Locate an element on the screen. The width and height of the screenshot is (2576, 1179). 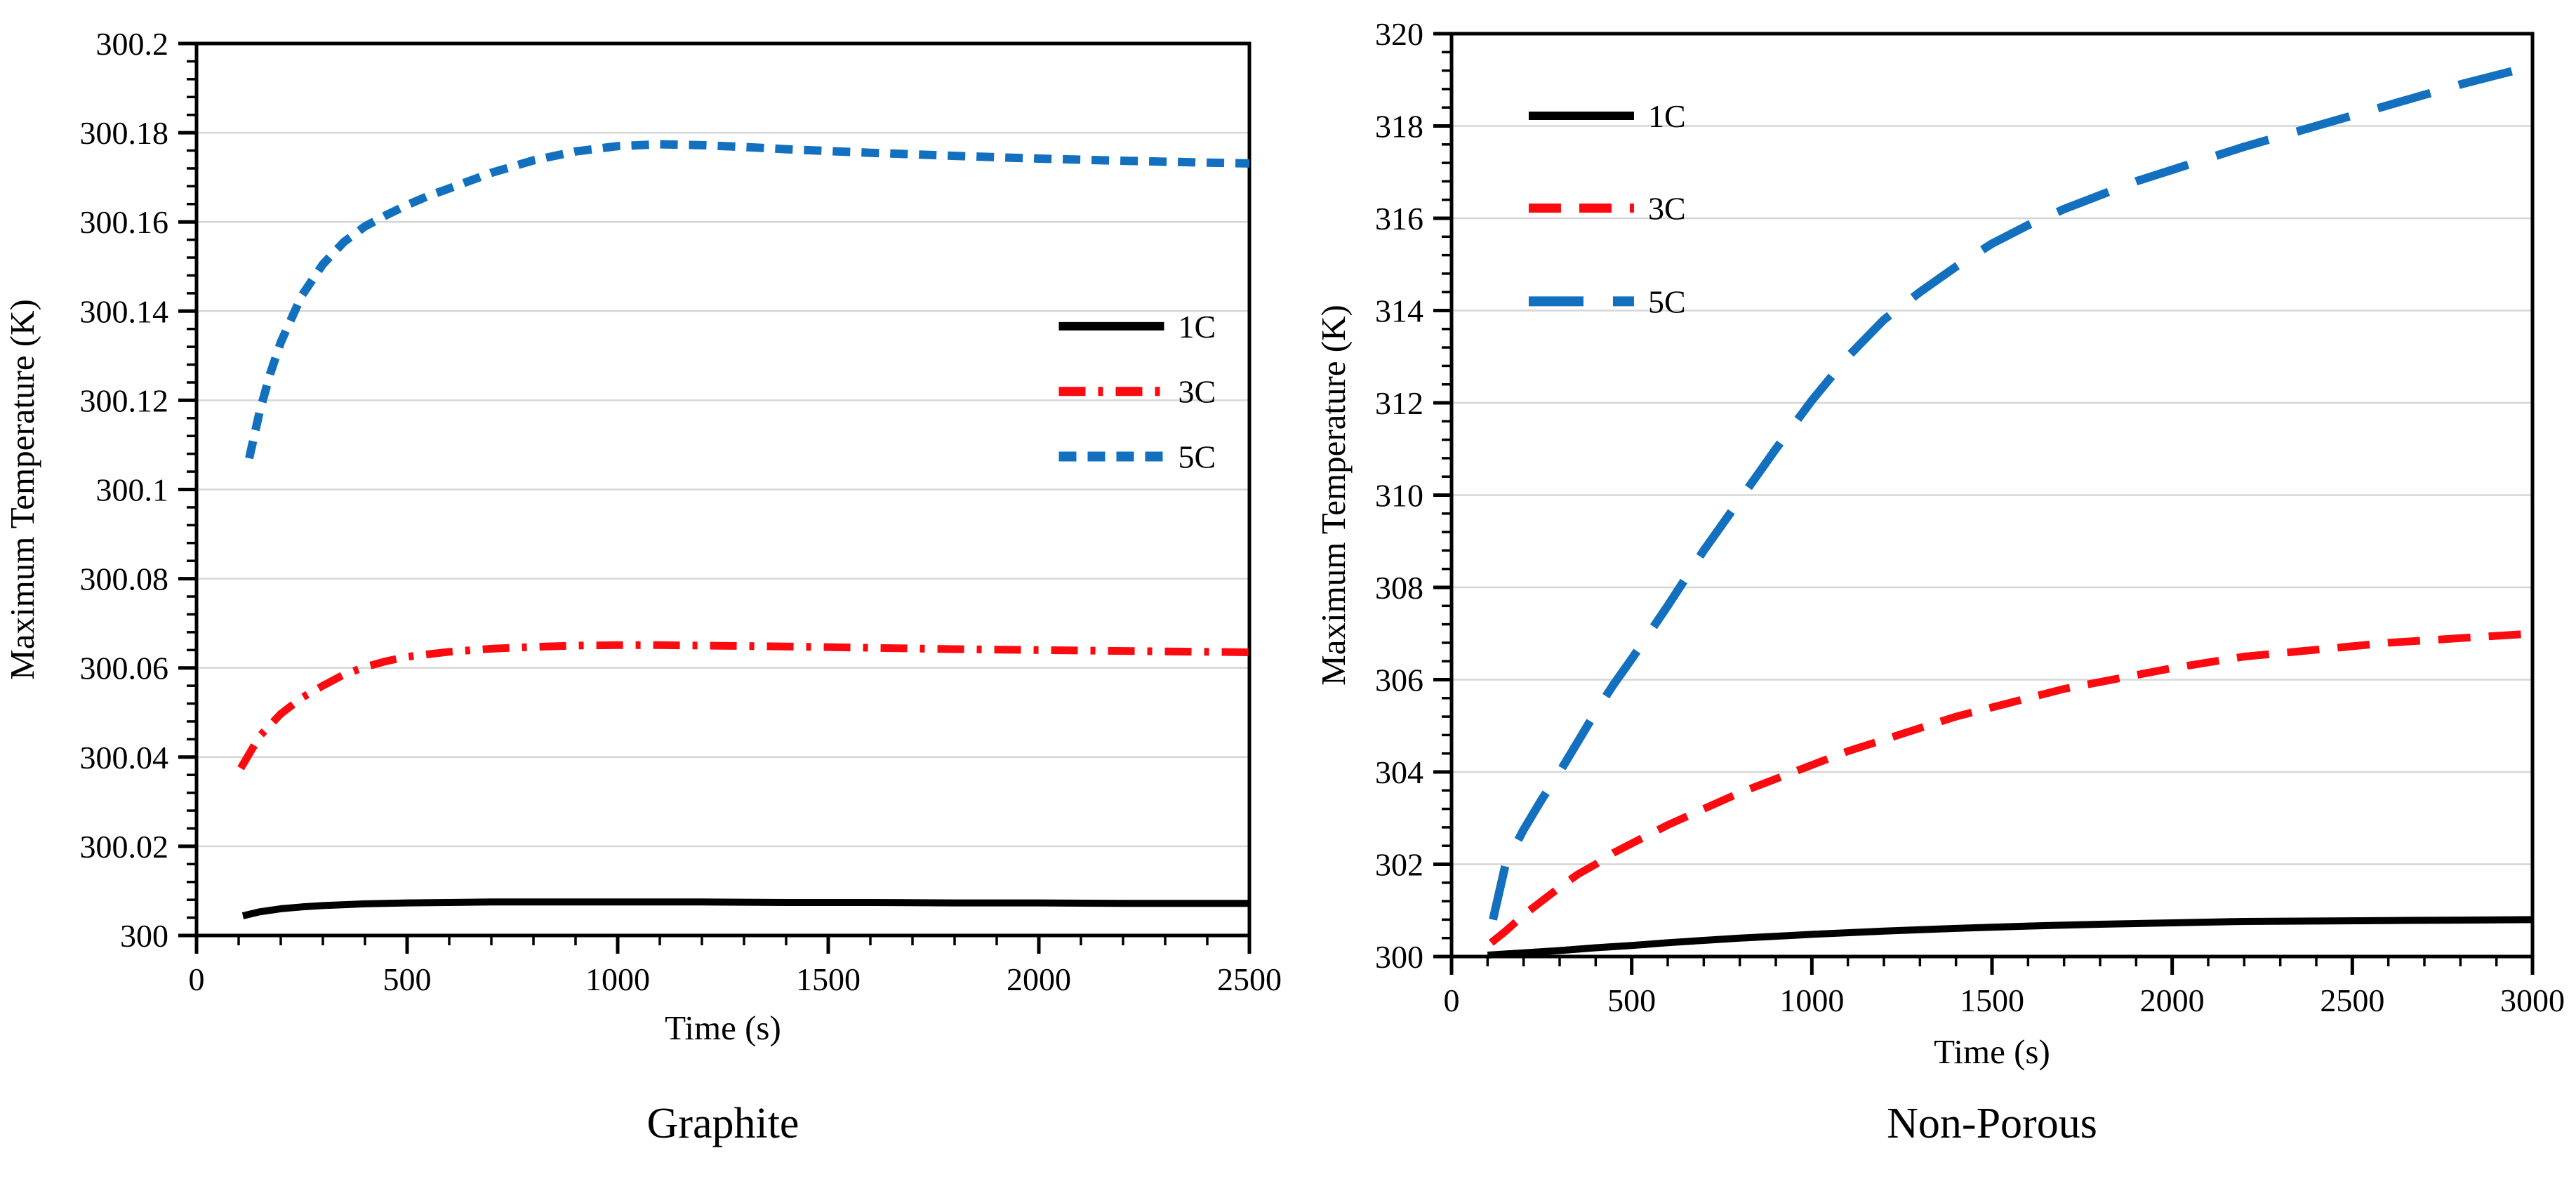
y-tick-label: 318 is located at coordinates (1399, 127).